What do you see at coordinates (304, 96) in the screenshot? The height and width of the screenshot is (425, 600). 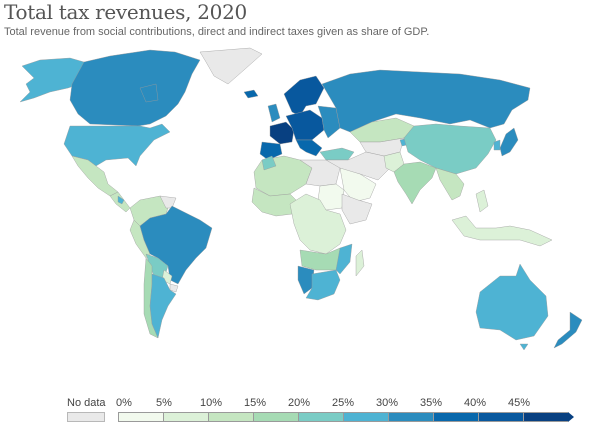 I see `region-scandinavia` at bounding box center [304, 96].